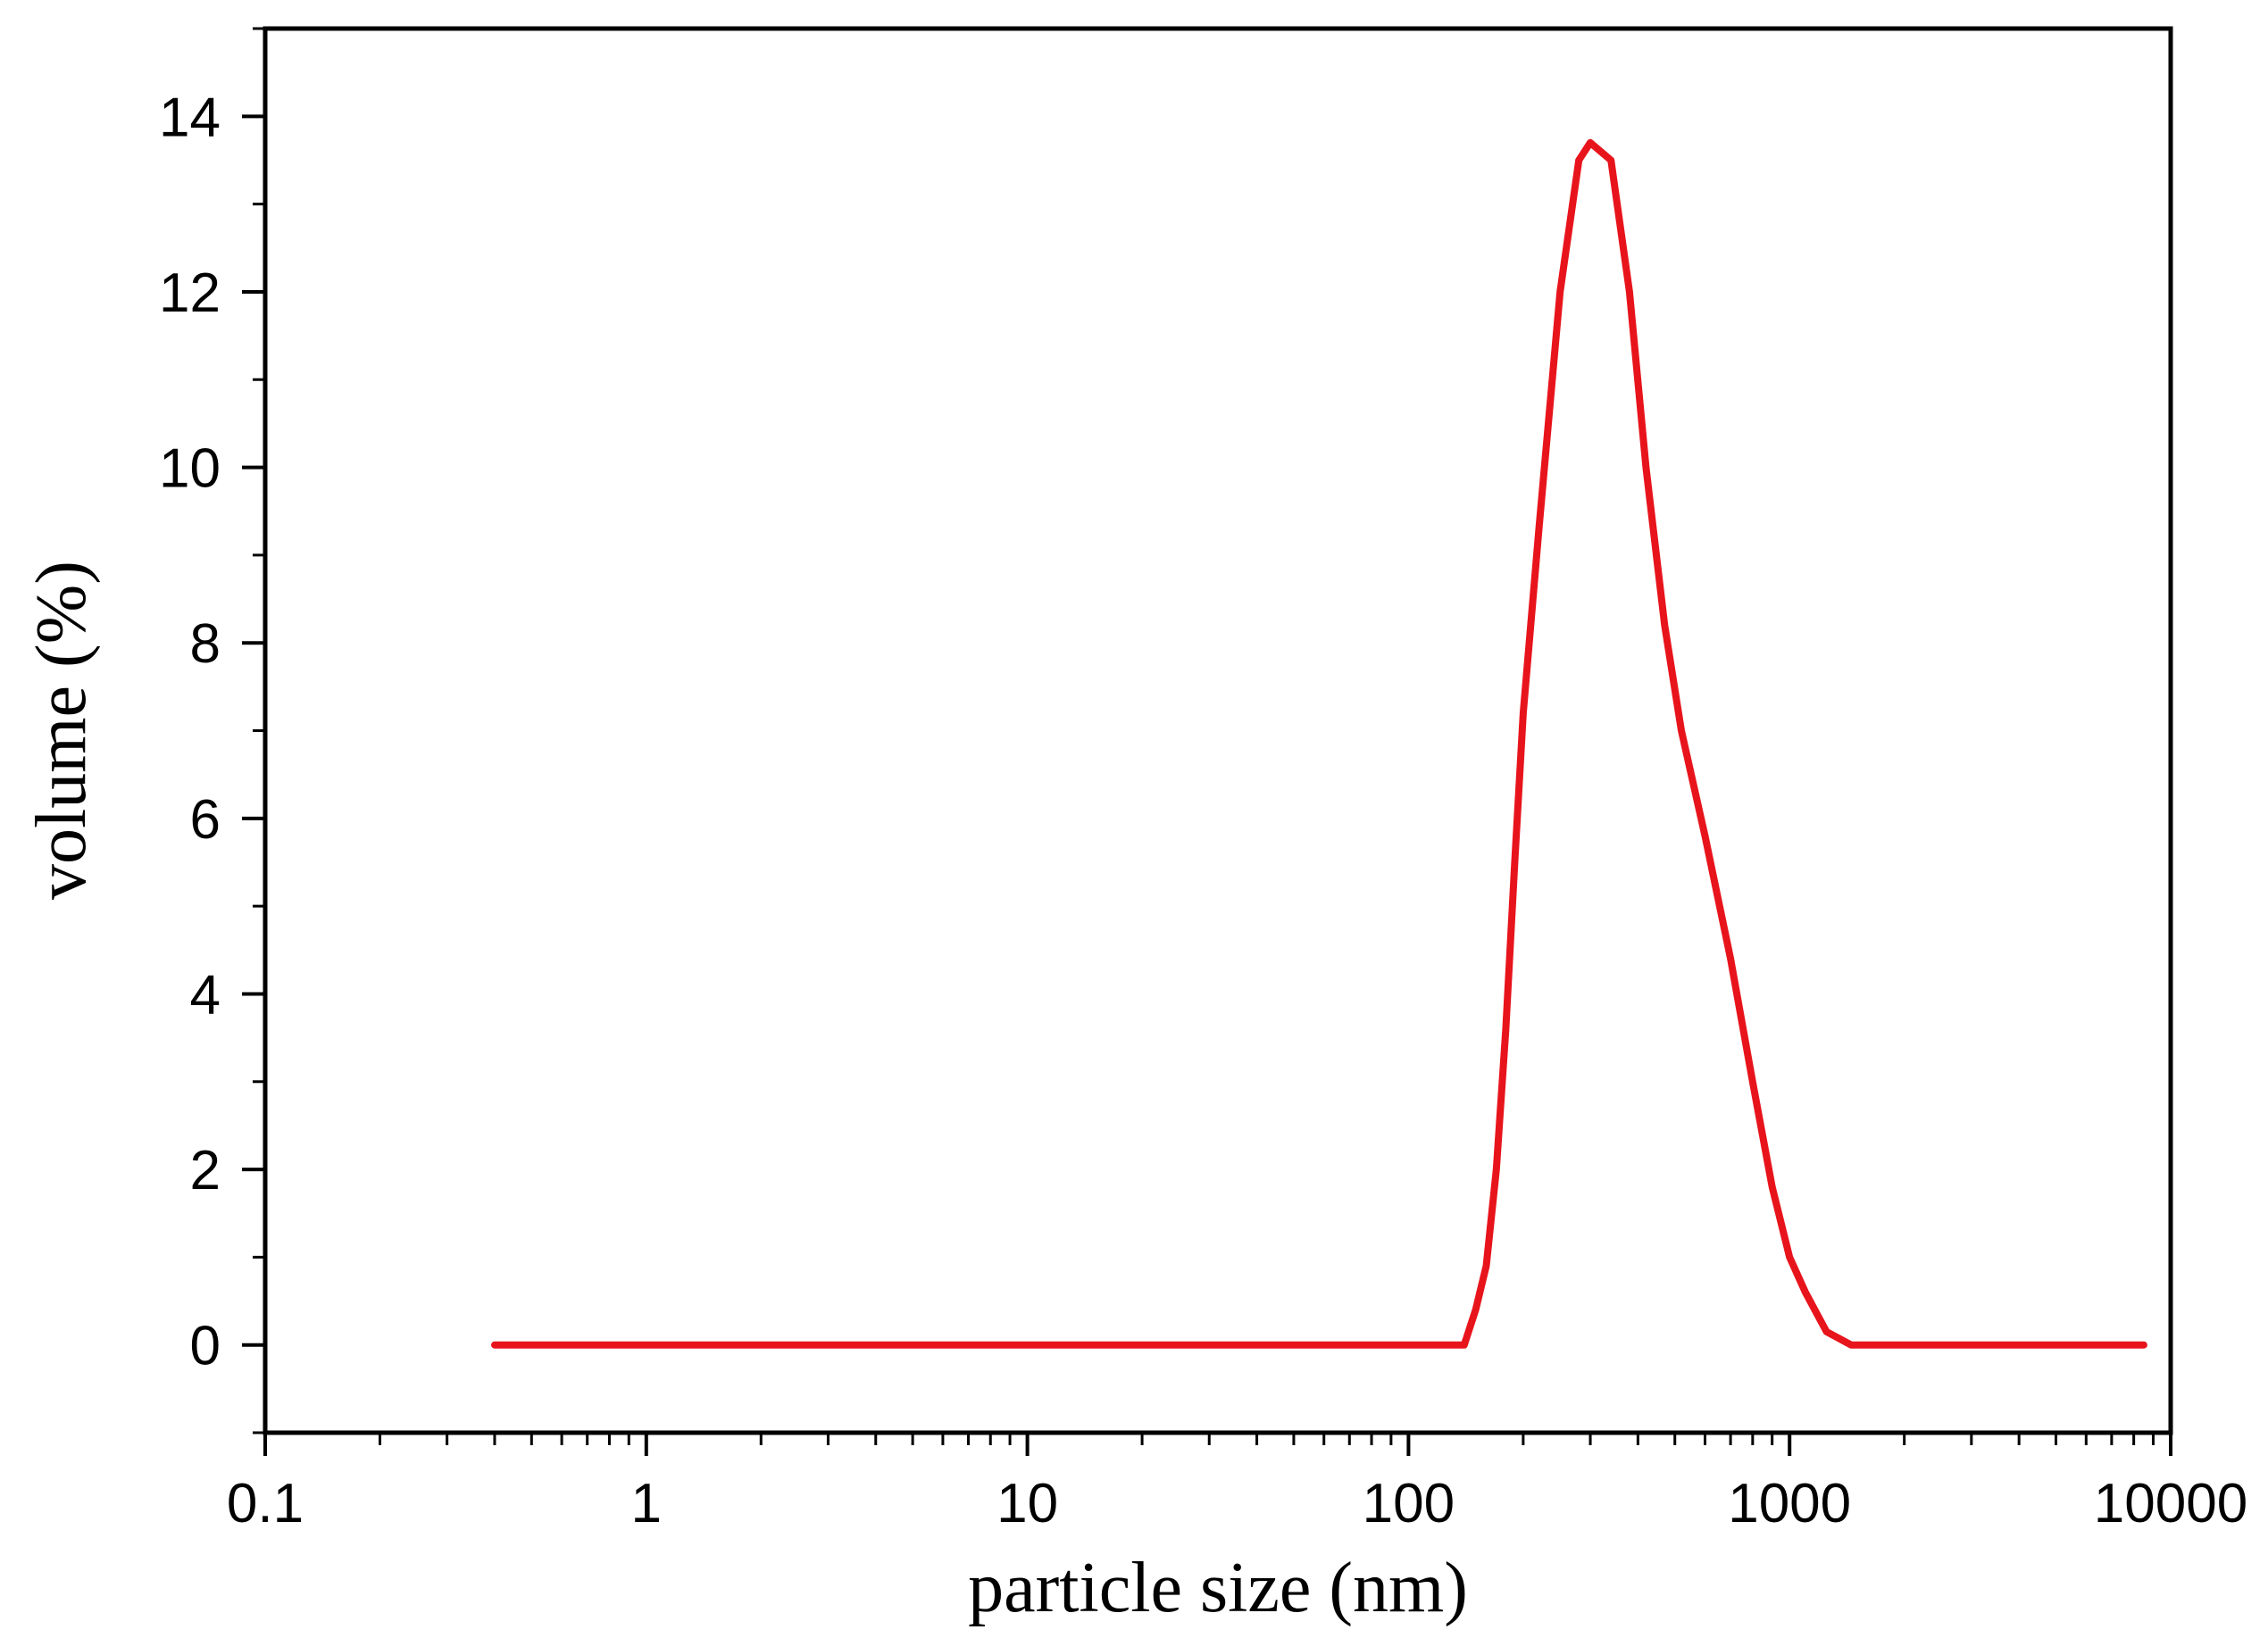  Describe the element at coordinates (2170, 1503) in the screenshot. I see `x-tick-label: 10000` at that location.